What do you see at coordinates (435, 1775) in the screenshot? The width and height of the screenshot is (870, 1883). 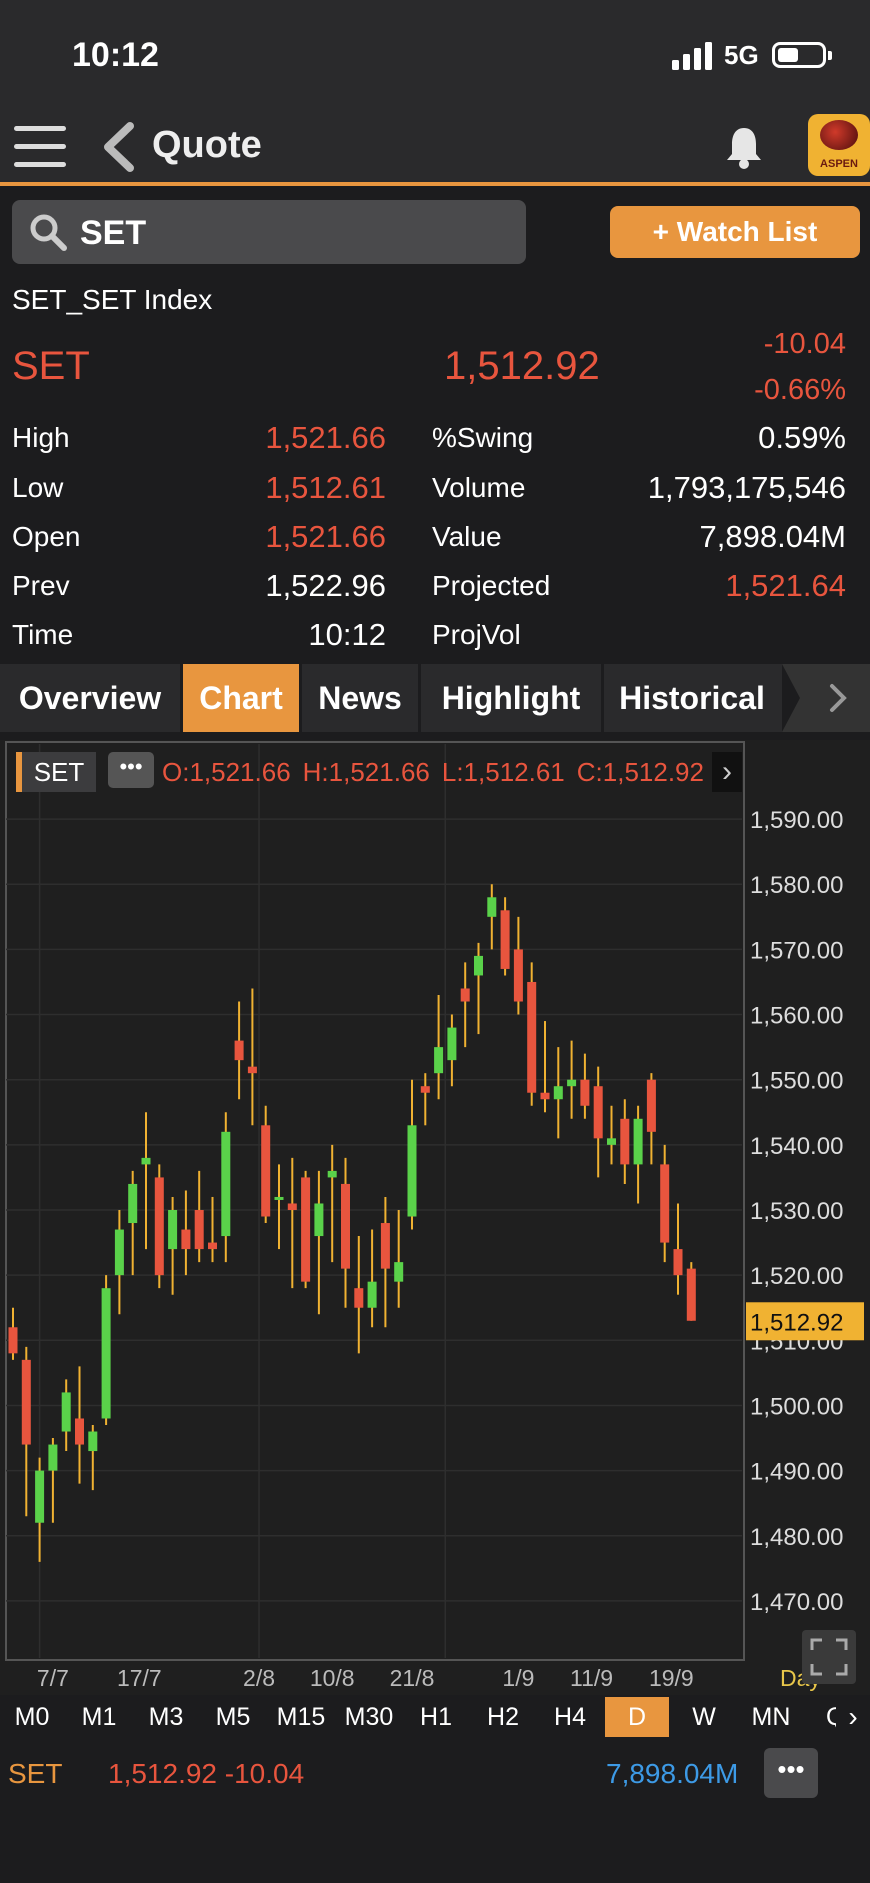 I see `bottom-ticker-bar: SET 1,512.92 -10.04 7,898.04M •••` at bounding box center [435, 1775].